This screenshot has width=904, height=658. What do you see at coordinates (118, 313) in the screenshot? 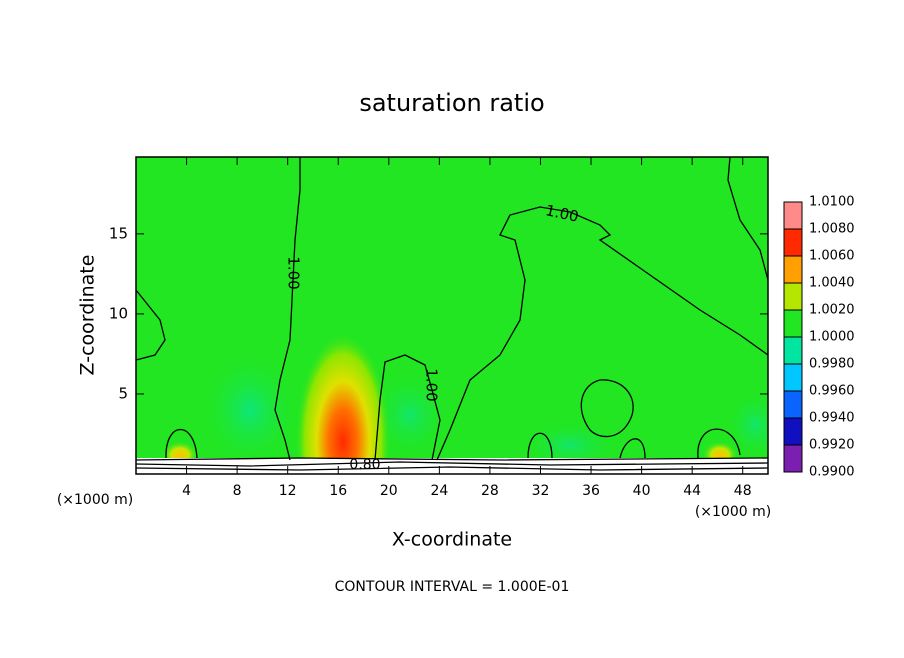
I see `y-tick-label: 10` at bounding box center [118, 313].